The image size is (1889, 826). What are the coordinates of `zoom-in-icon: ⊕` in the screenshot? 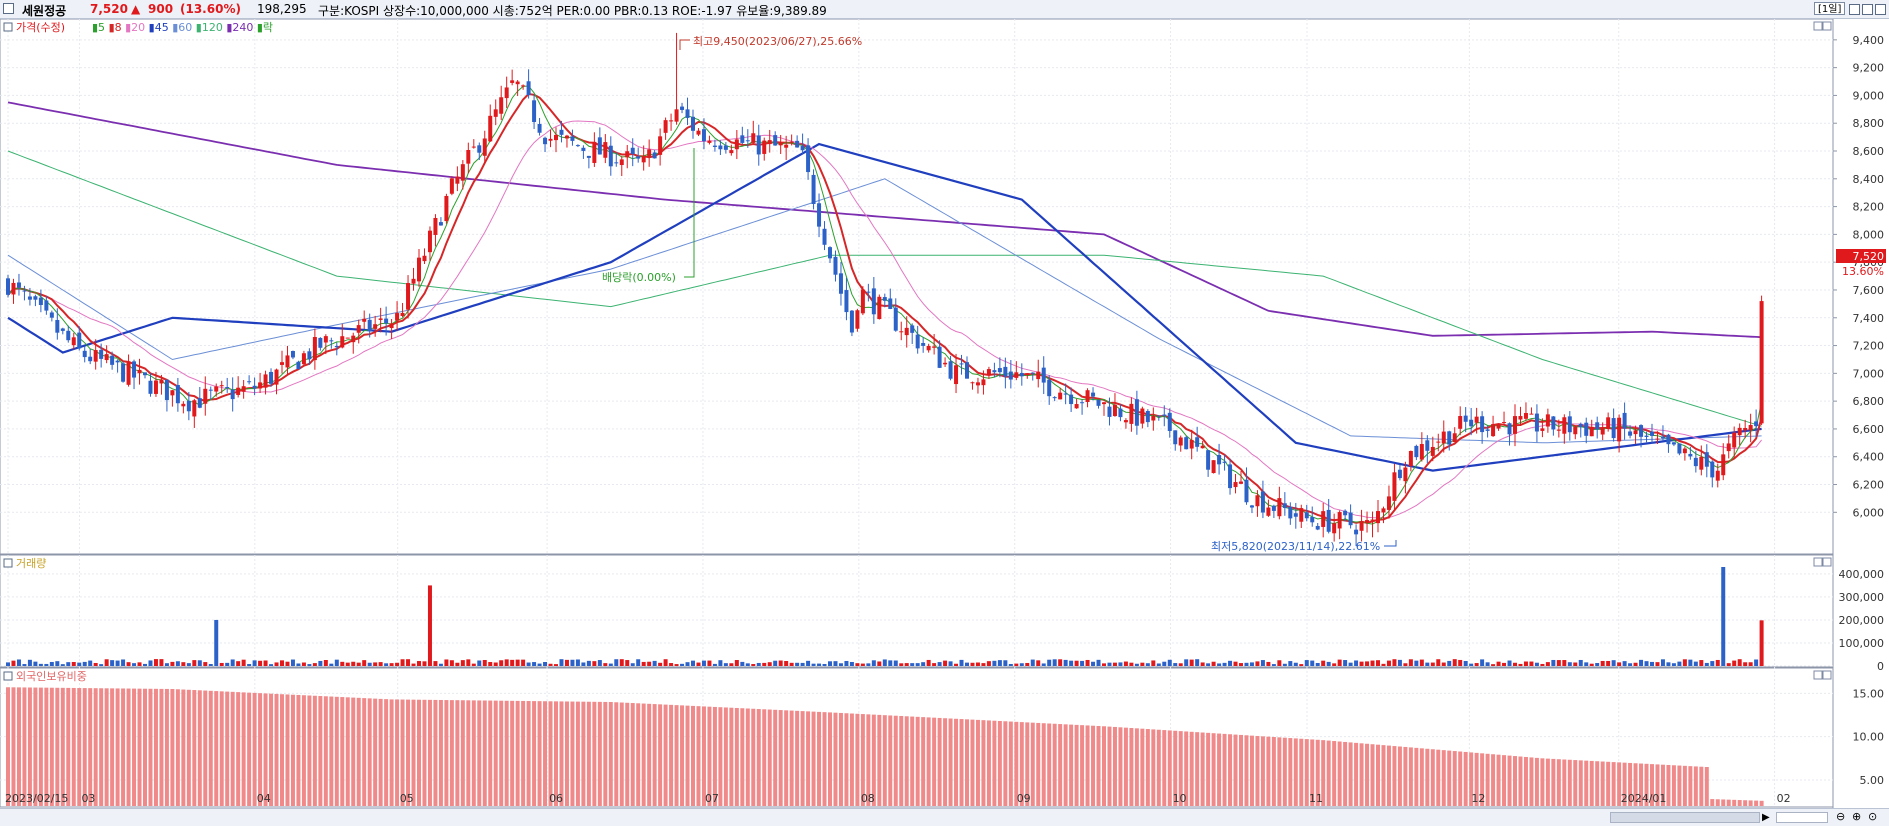 It's located at (1857, 816).